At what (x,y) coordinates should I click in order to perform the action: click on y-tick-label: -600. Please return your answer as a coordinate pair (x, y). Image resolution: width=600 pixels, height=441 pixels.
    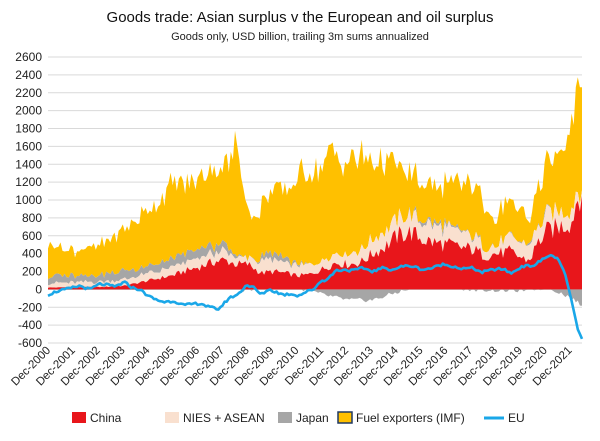
    Looking at the image, I should click on (30, 343).